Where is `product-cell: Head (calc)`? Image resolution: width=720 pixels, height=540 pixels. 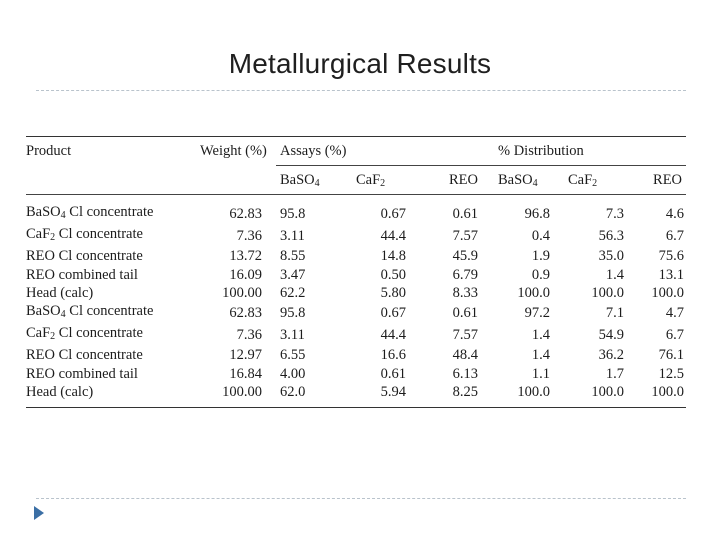 product-cell: Head (calc) is located at coordinates (60, 391).